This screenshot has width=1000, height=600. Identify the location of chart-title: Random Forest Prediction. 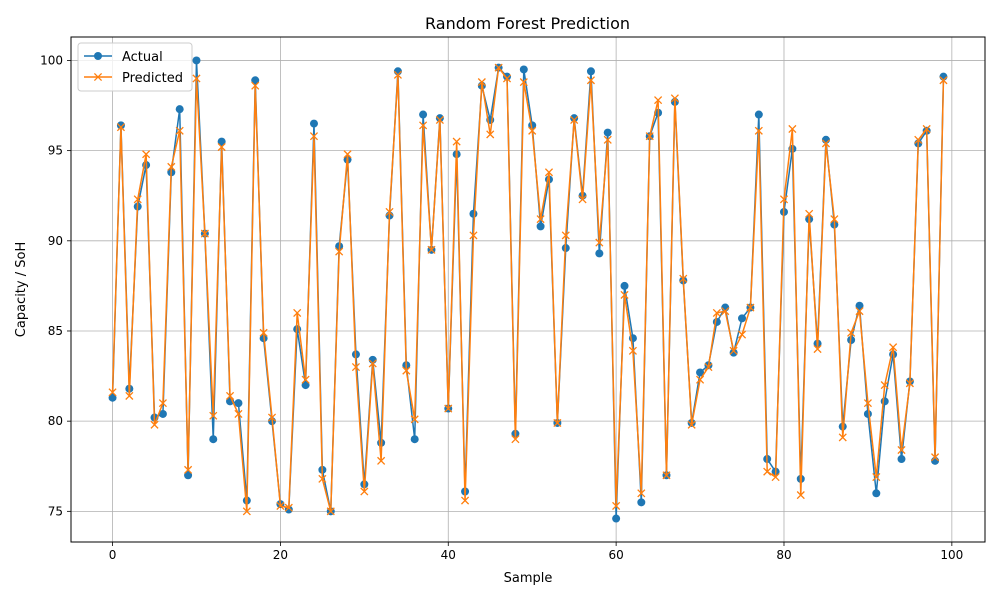
(527, 23).